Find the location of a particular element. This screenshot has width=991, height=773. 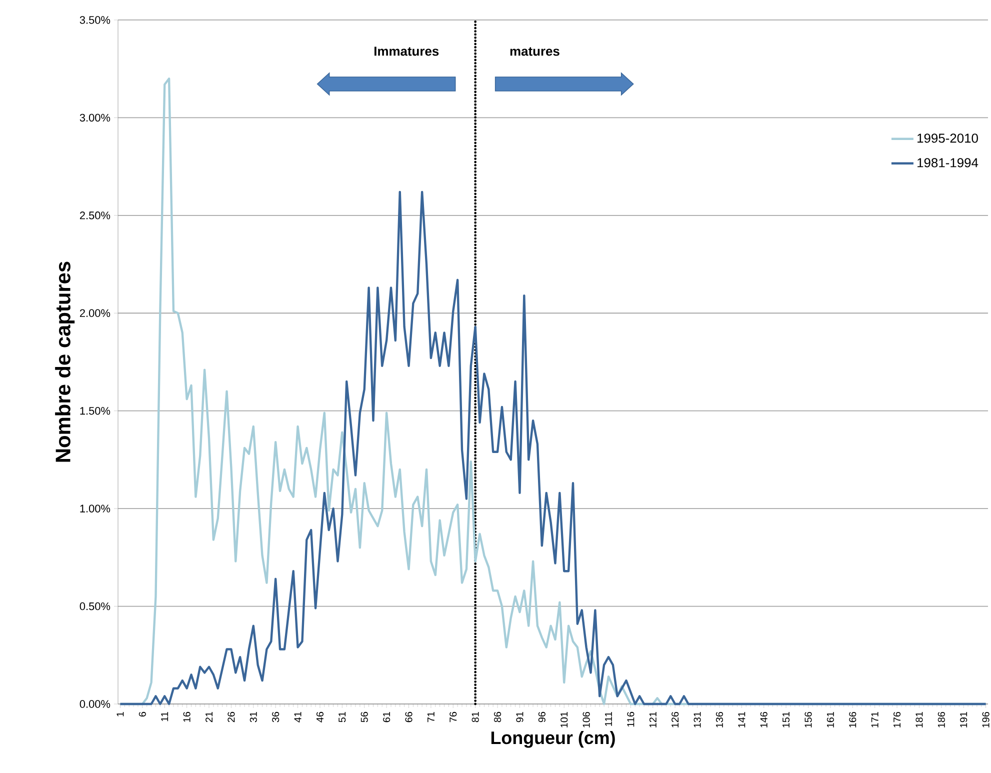

y-tick-label: 1.00% is located at coordinates (95, 508).